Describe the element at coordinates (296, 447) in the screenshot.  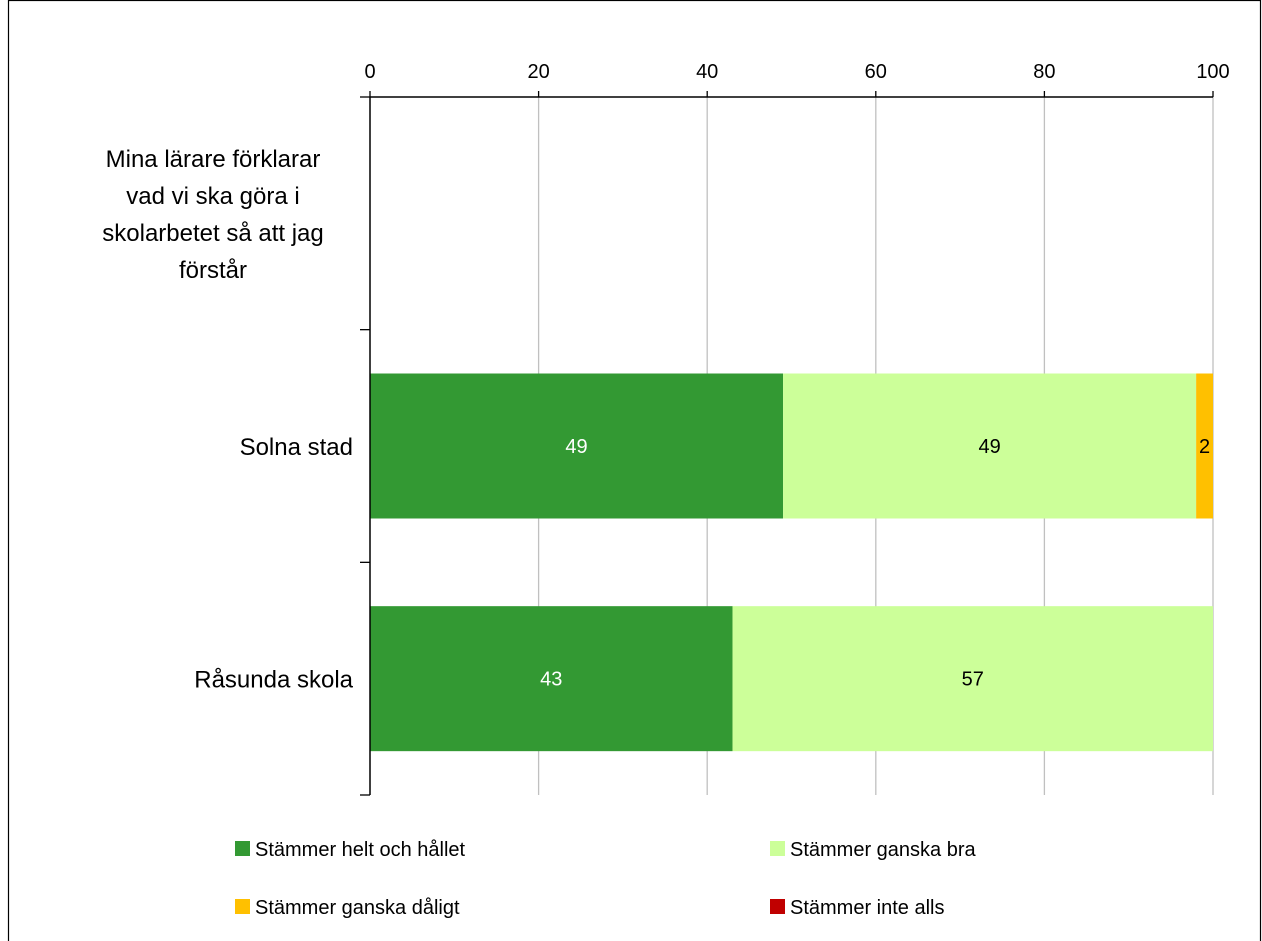
I see `category-label: Solna stad` at that location.